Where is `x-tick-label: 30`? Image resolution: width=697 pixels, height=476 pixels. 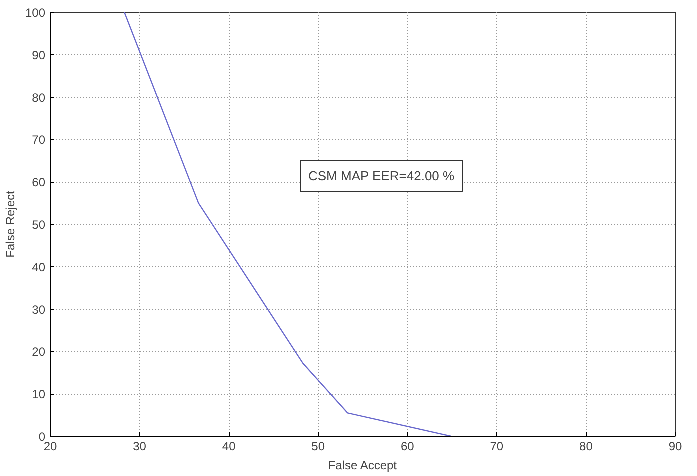 x-tick-label: 30 is located at coordinates (140, 447).